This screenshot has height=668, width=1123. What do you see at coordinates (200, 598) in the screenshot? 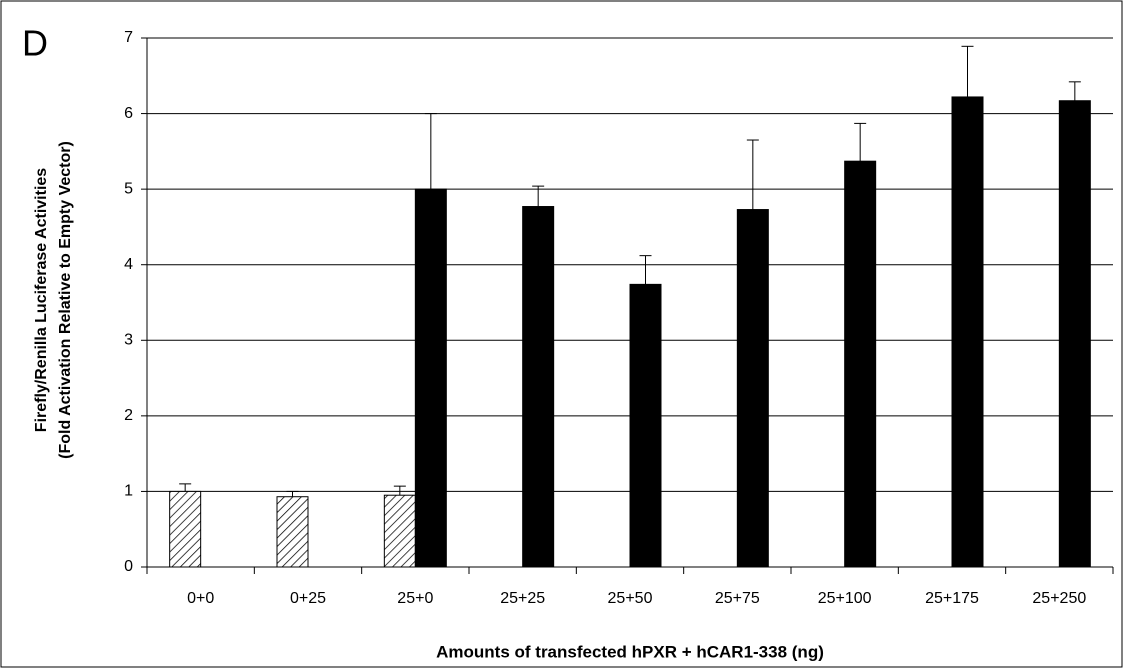
I see `x-tick-label: 0+0` at bounding box center [200, 598].